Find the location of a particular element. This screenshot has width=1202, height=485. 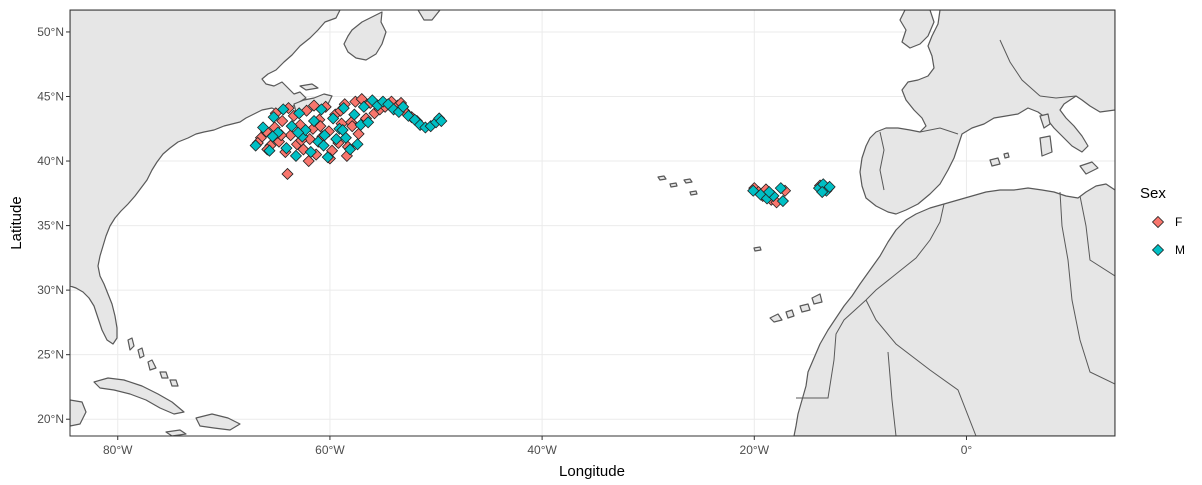

y-axis: 20°N 25°N 30°N 35°N 40°N 45°N 50°N is located at coordinates (53, 225).